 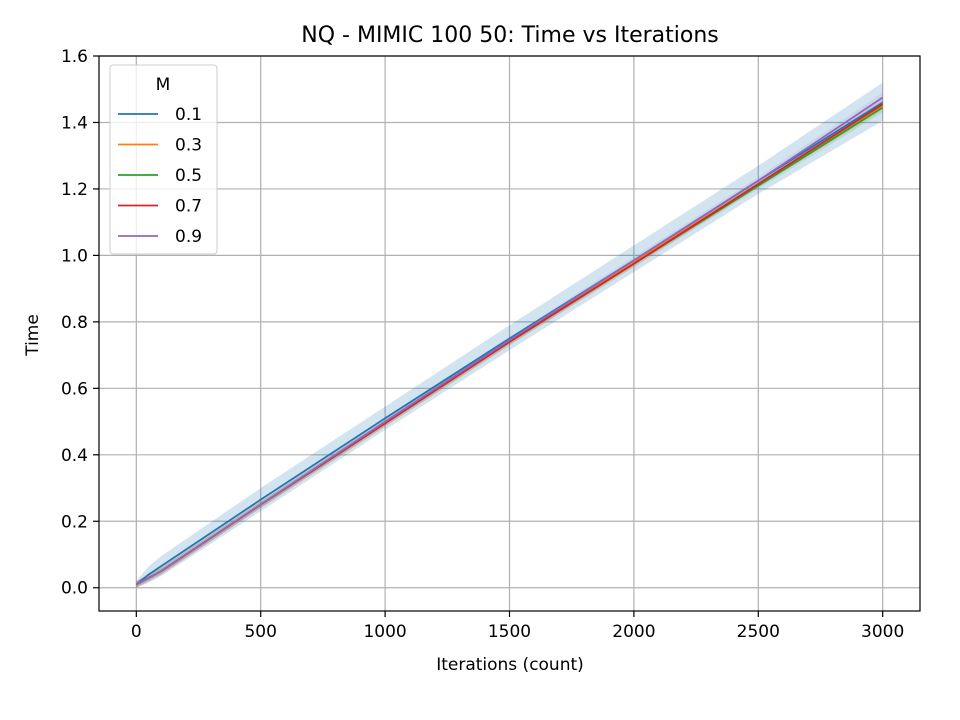 I want to click on legend-label: 0.3, so click(x=188, y=146).